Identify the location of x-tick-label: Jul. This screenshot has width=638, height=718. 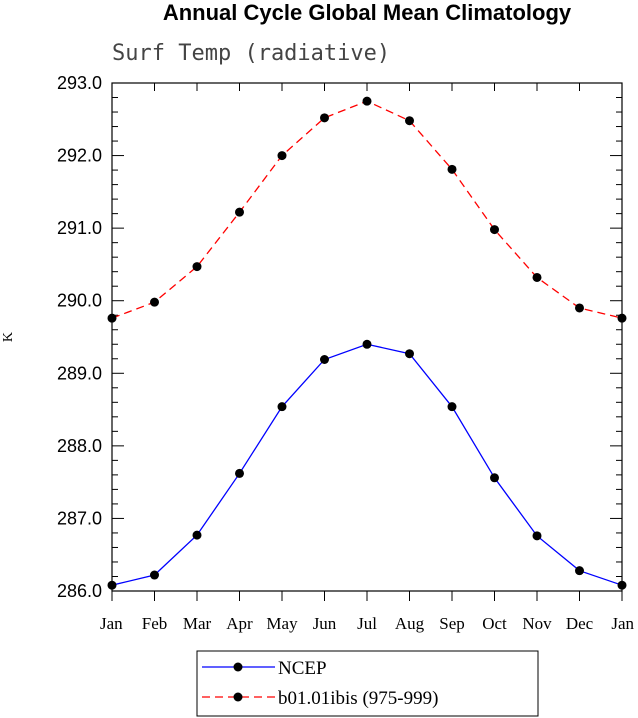
(367, 623).